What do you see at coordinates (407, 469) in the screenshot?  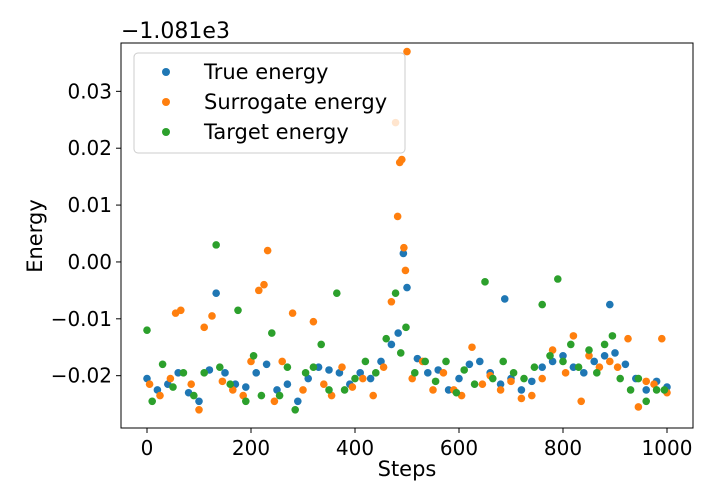 I see `x-axis-label: Steps` at bounding box center [407, 469].